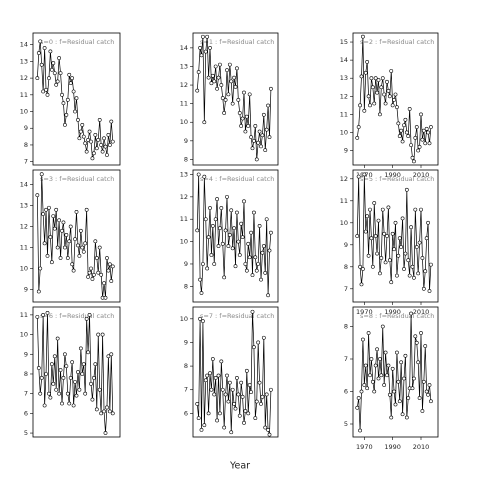  What do you see at coordinates (346, 151) in the screenshot?
I see `y-tick-label: 9` at bounding box center [346, 151].